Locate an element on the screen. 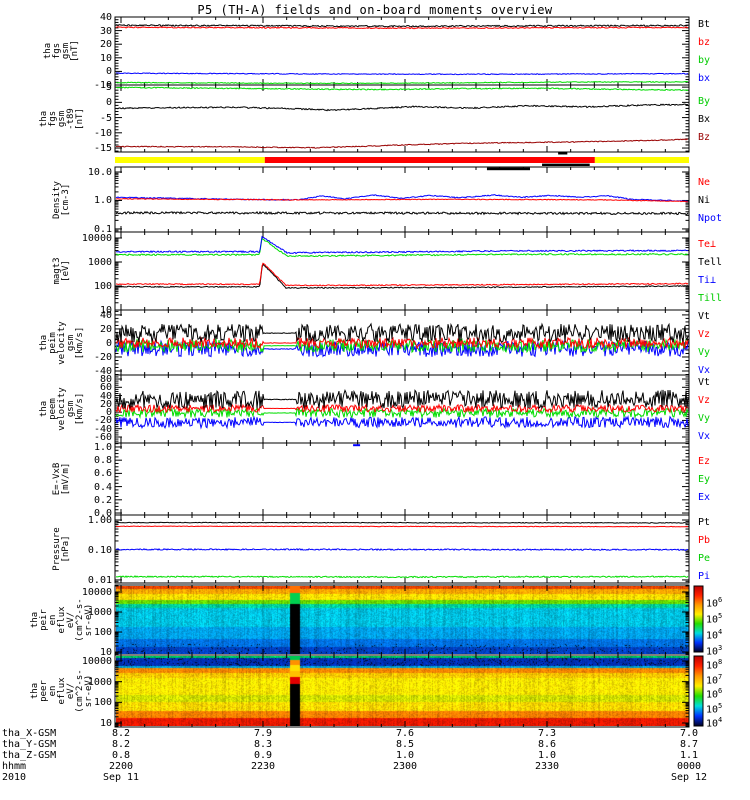 This screenshot has width=750, height=800. series-peem-velocity-Vy is located at coordinates (402, 413).